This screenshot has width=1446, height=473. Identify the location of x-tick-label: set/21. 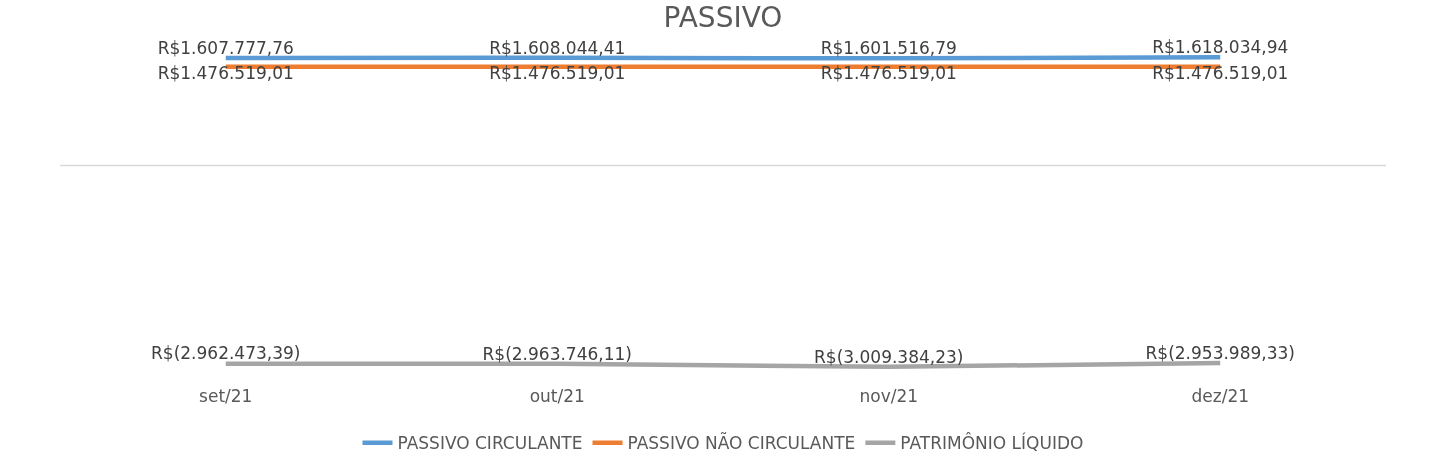
(226, 396).